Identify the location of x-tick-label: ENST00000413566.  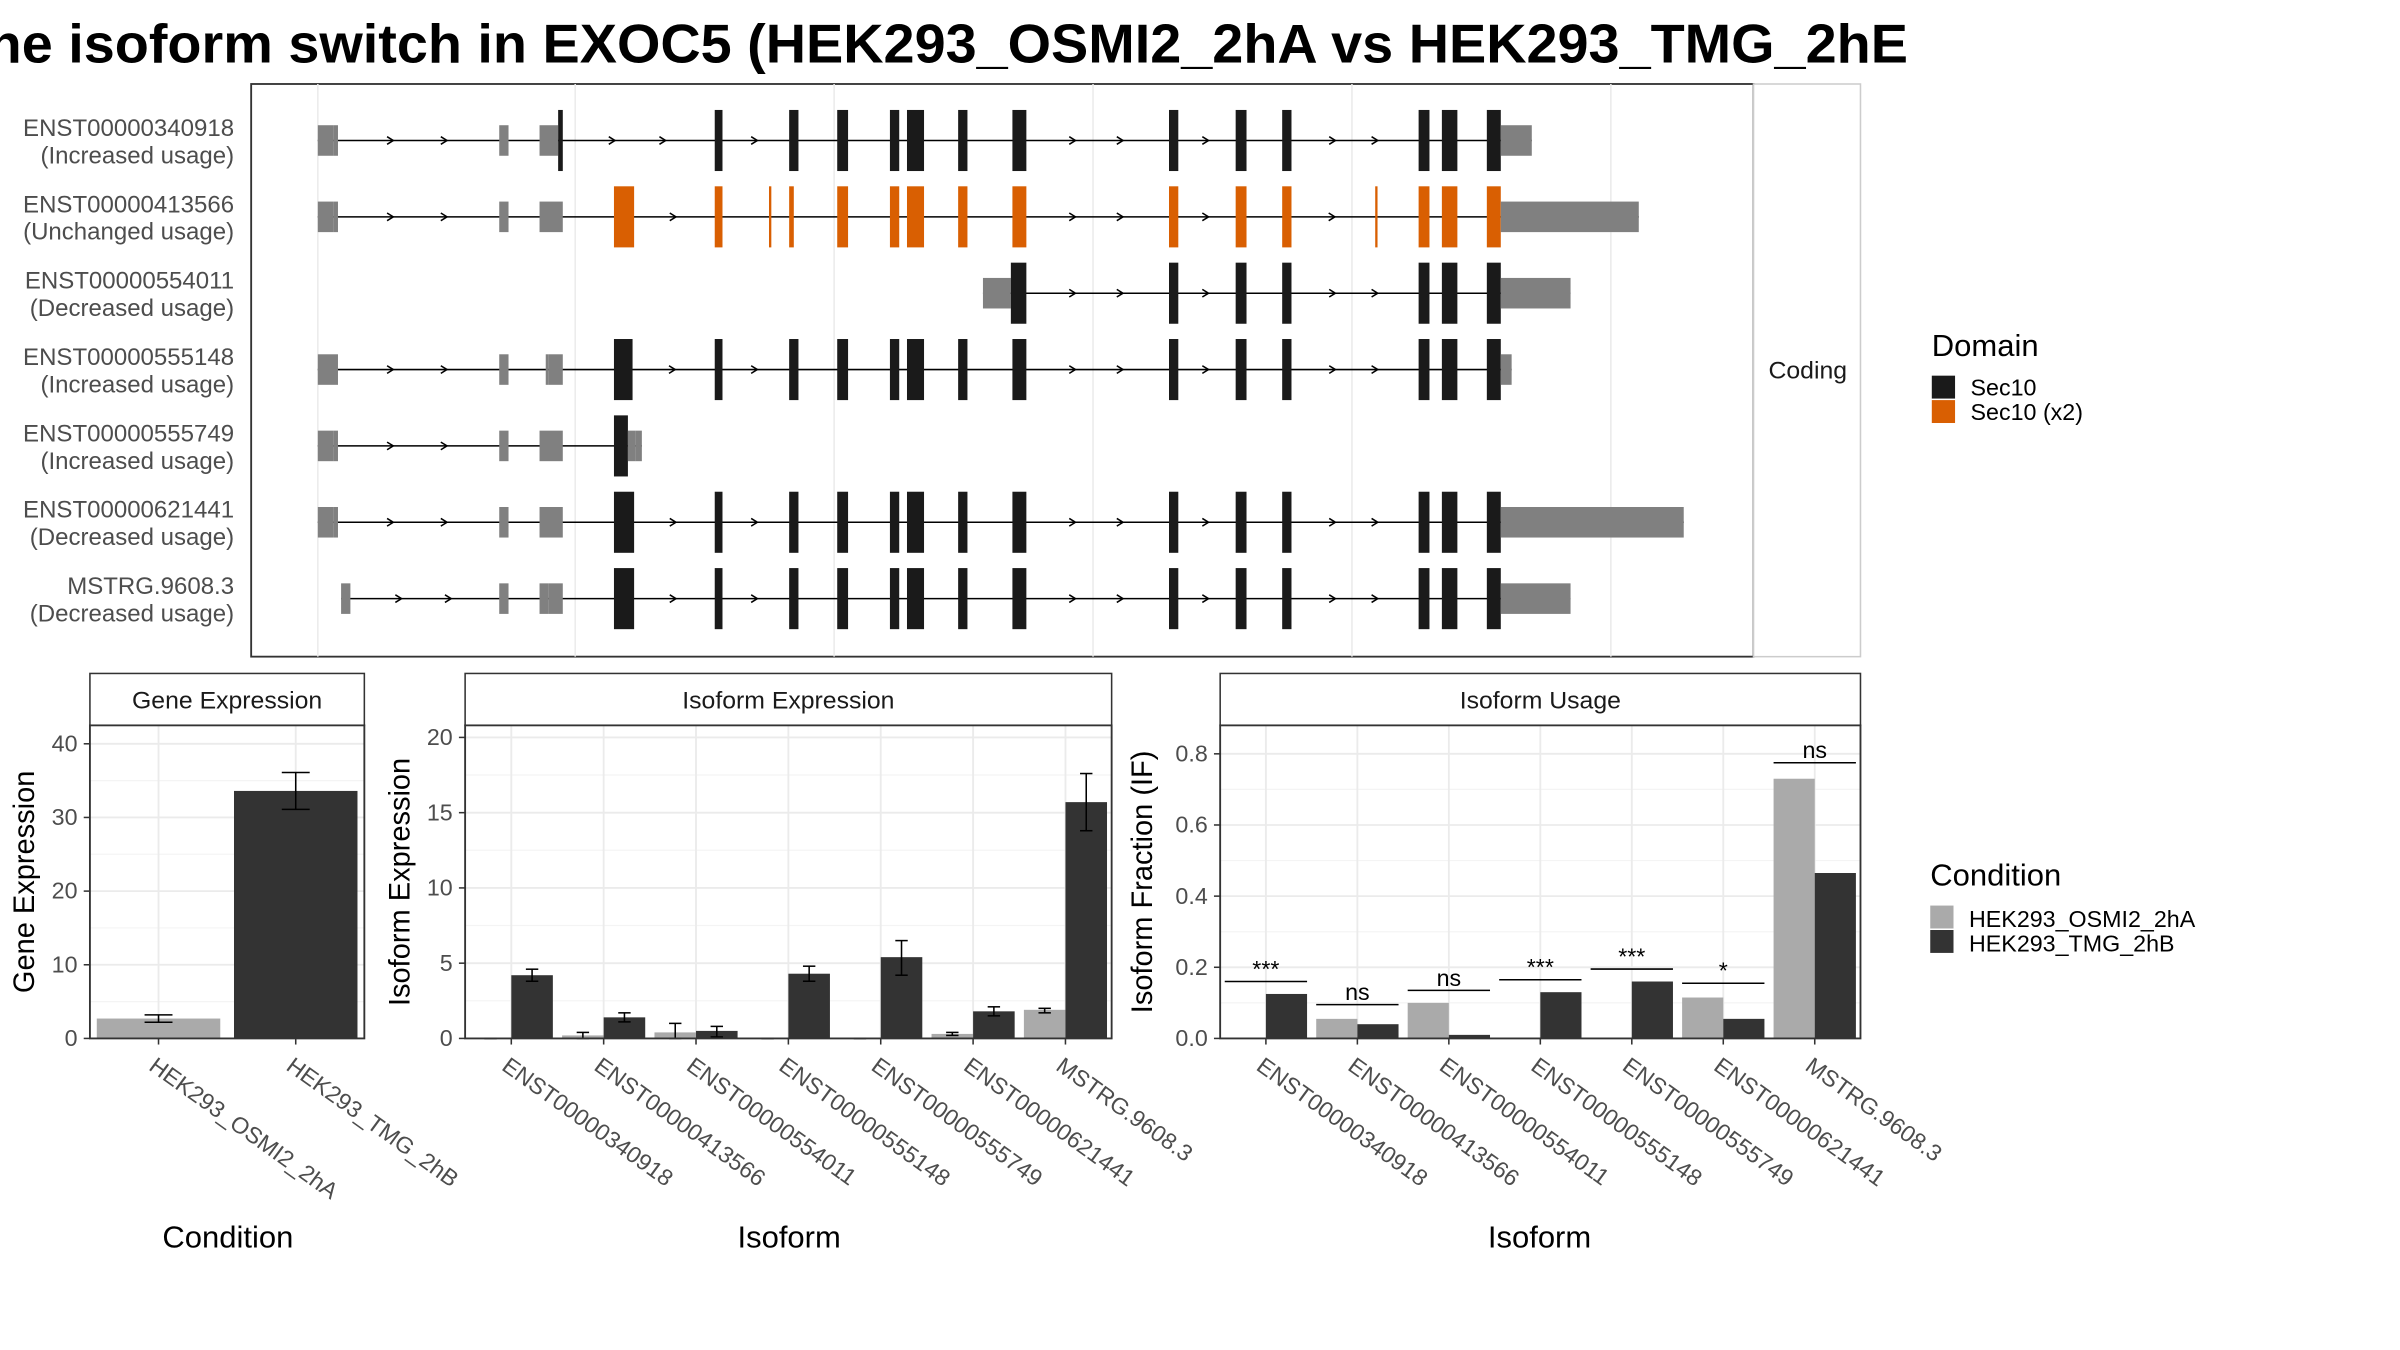
(1434, 1121).